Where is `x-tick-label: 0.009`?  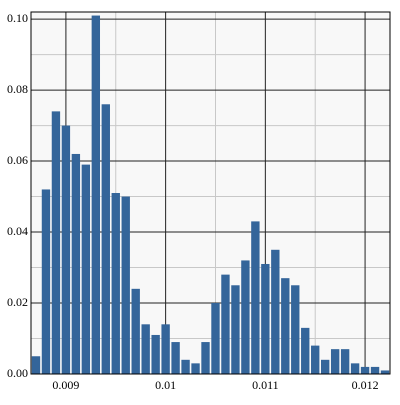 x-tick-label: 0.009 is located at coordinates (65, 385).